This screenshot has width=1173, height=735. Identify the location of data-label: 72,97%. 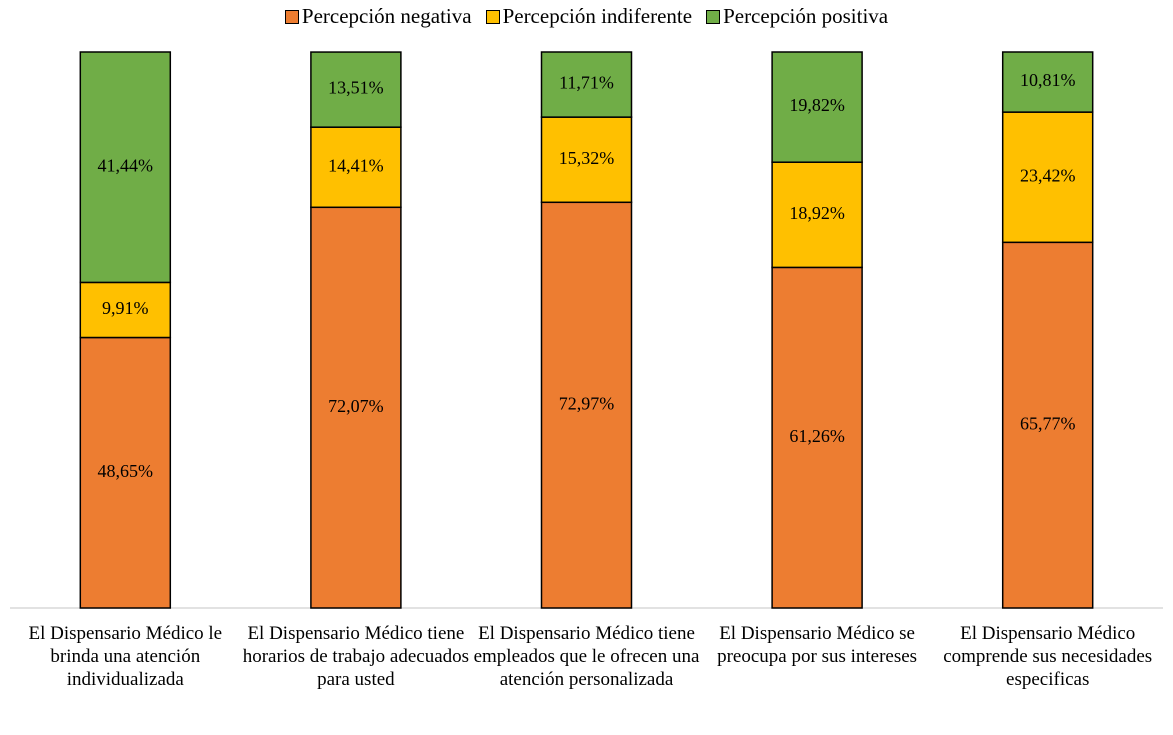
(587, 403).